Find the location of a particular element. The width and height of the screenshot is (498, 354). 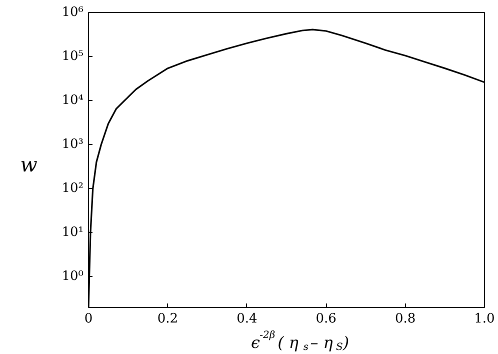

x-tick-label: 0.6 is located at coordinates (326, 319).